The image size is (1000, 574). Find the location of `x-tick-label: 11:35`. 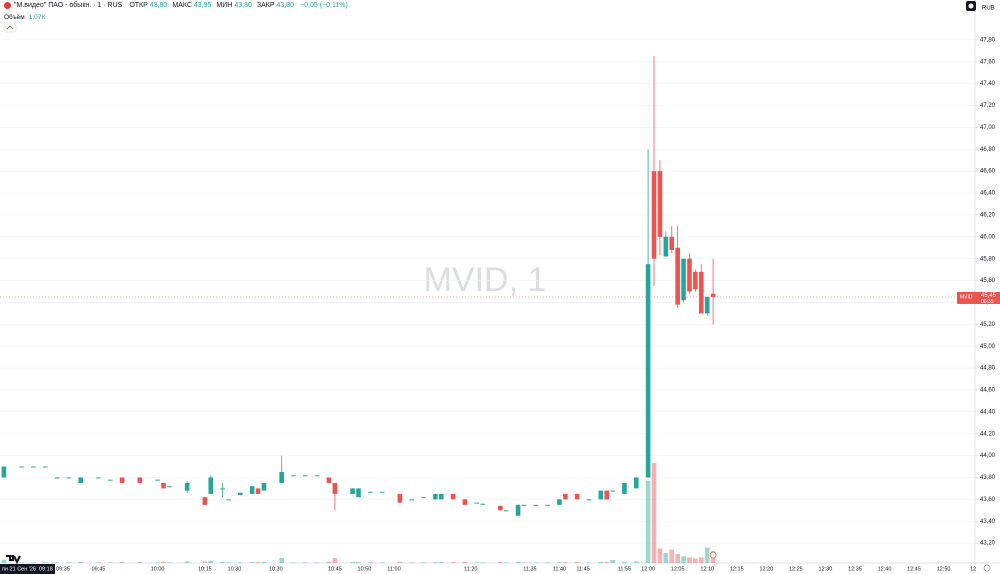

x-tick-label: 11:35 is located at coordinates (529, 569).